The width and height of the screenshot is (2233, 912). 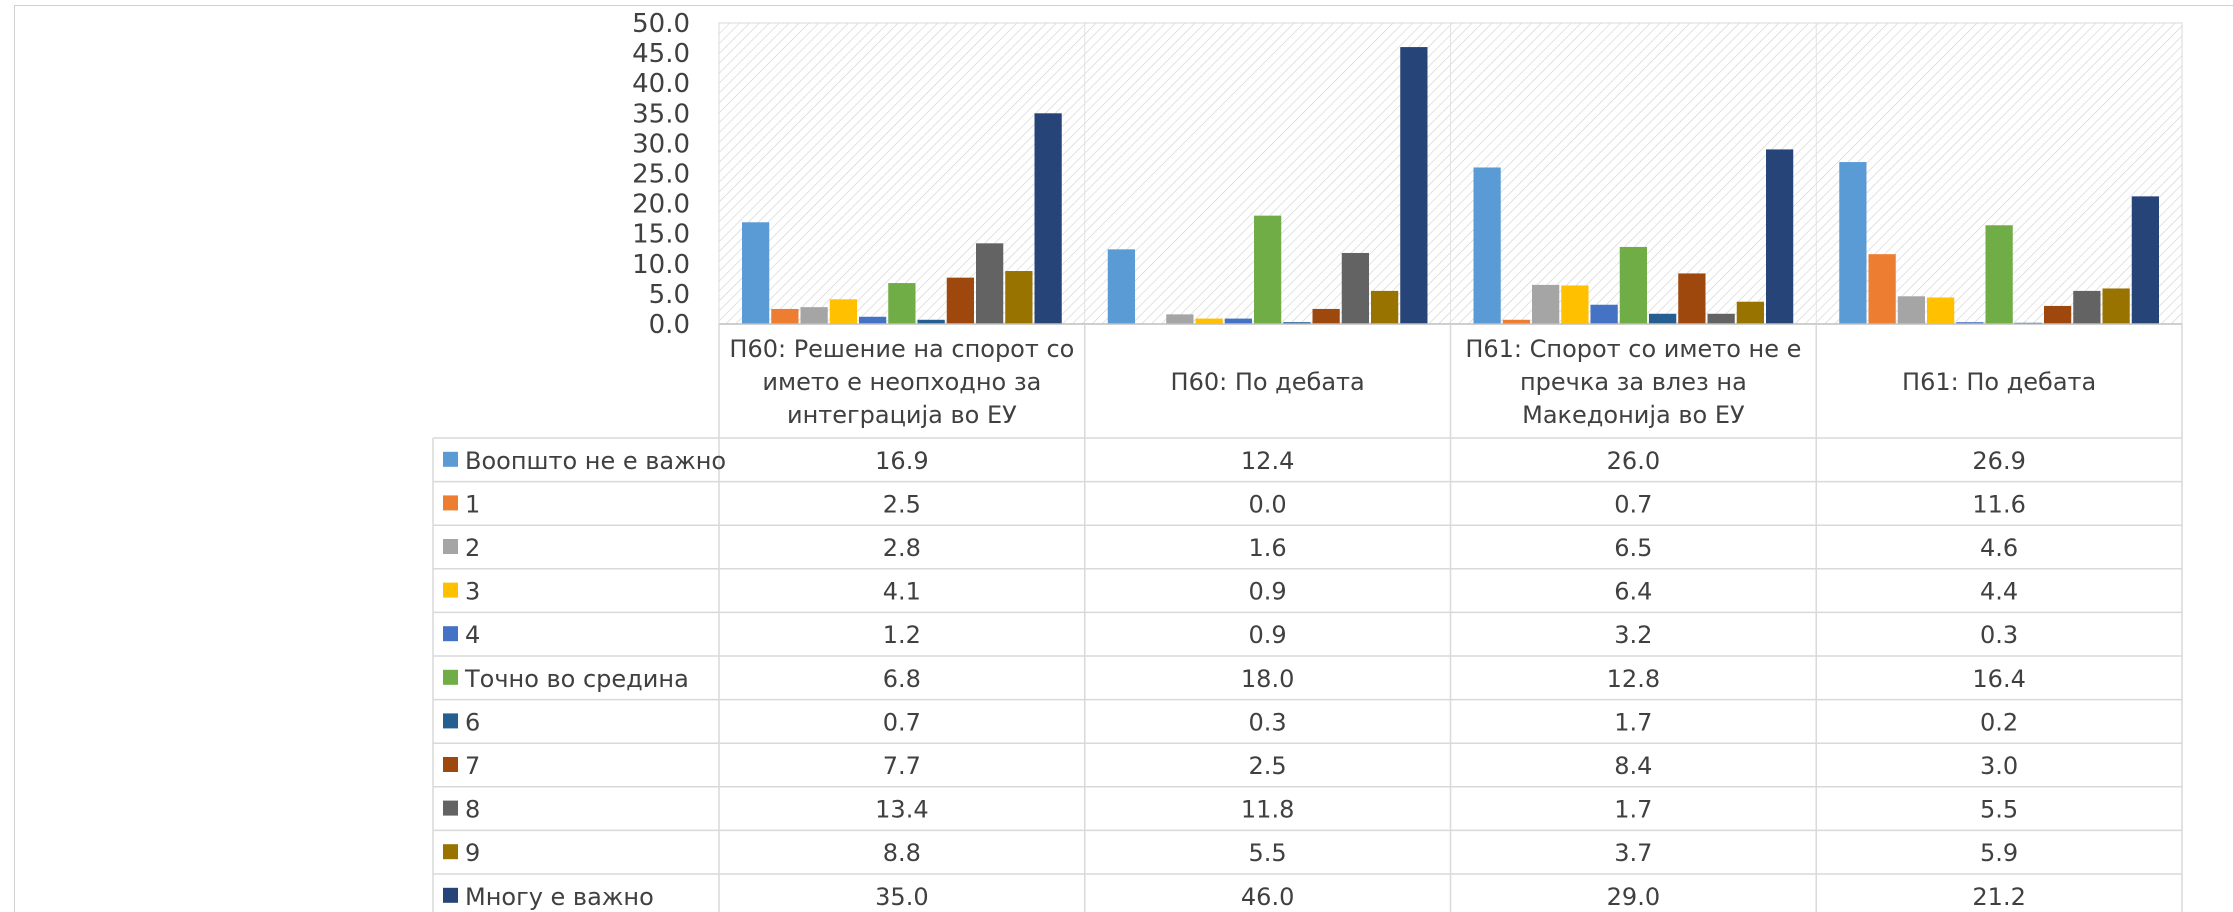 I want to click on category-label: П60: По дебата, so click(x=1268, y=382).